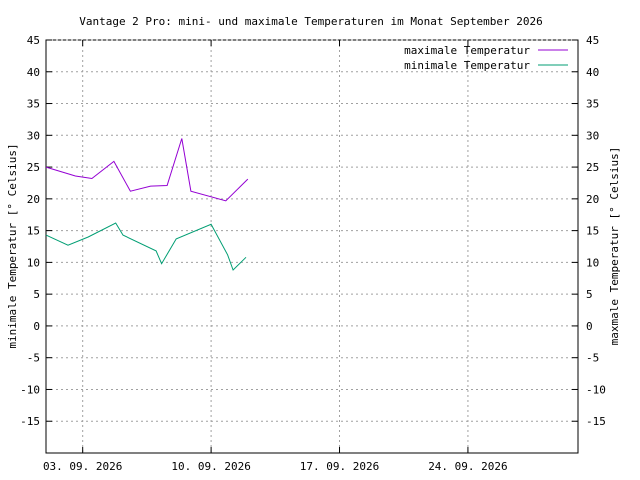 This screenshot has height=480, width=640. Describe the element at coordinates (592, 167) in the screenshot. I see `y-tick-label-right: 25` at that location.